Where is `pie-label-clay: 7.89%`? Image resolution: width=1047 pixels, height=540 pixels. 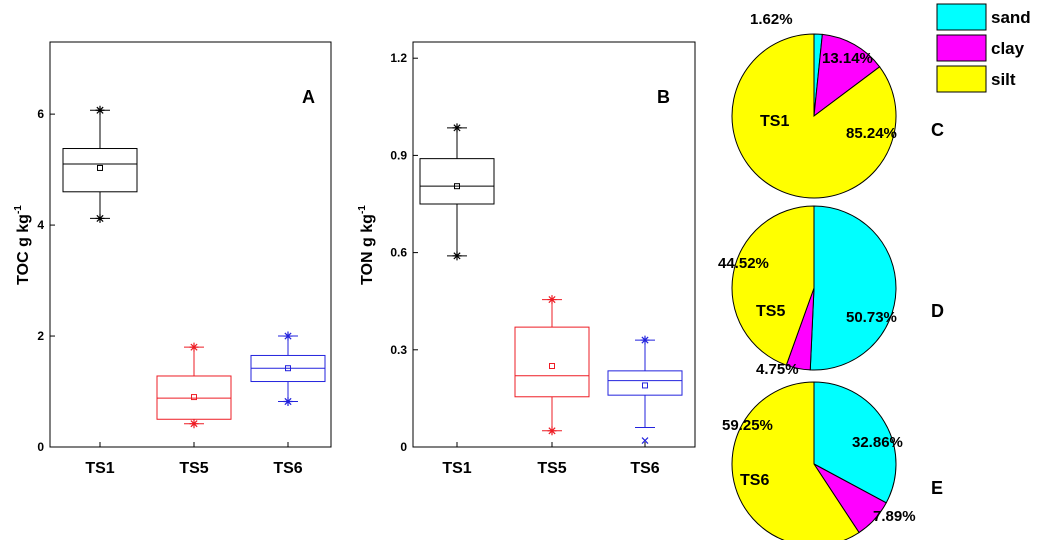
pie-label-clay: 7.89% is located at coordinates (894, 516).